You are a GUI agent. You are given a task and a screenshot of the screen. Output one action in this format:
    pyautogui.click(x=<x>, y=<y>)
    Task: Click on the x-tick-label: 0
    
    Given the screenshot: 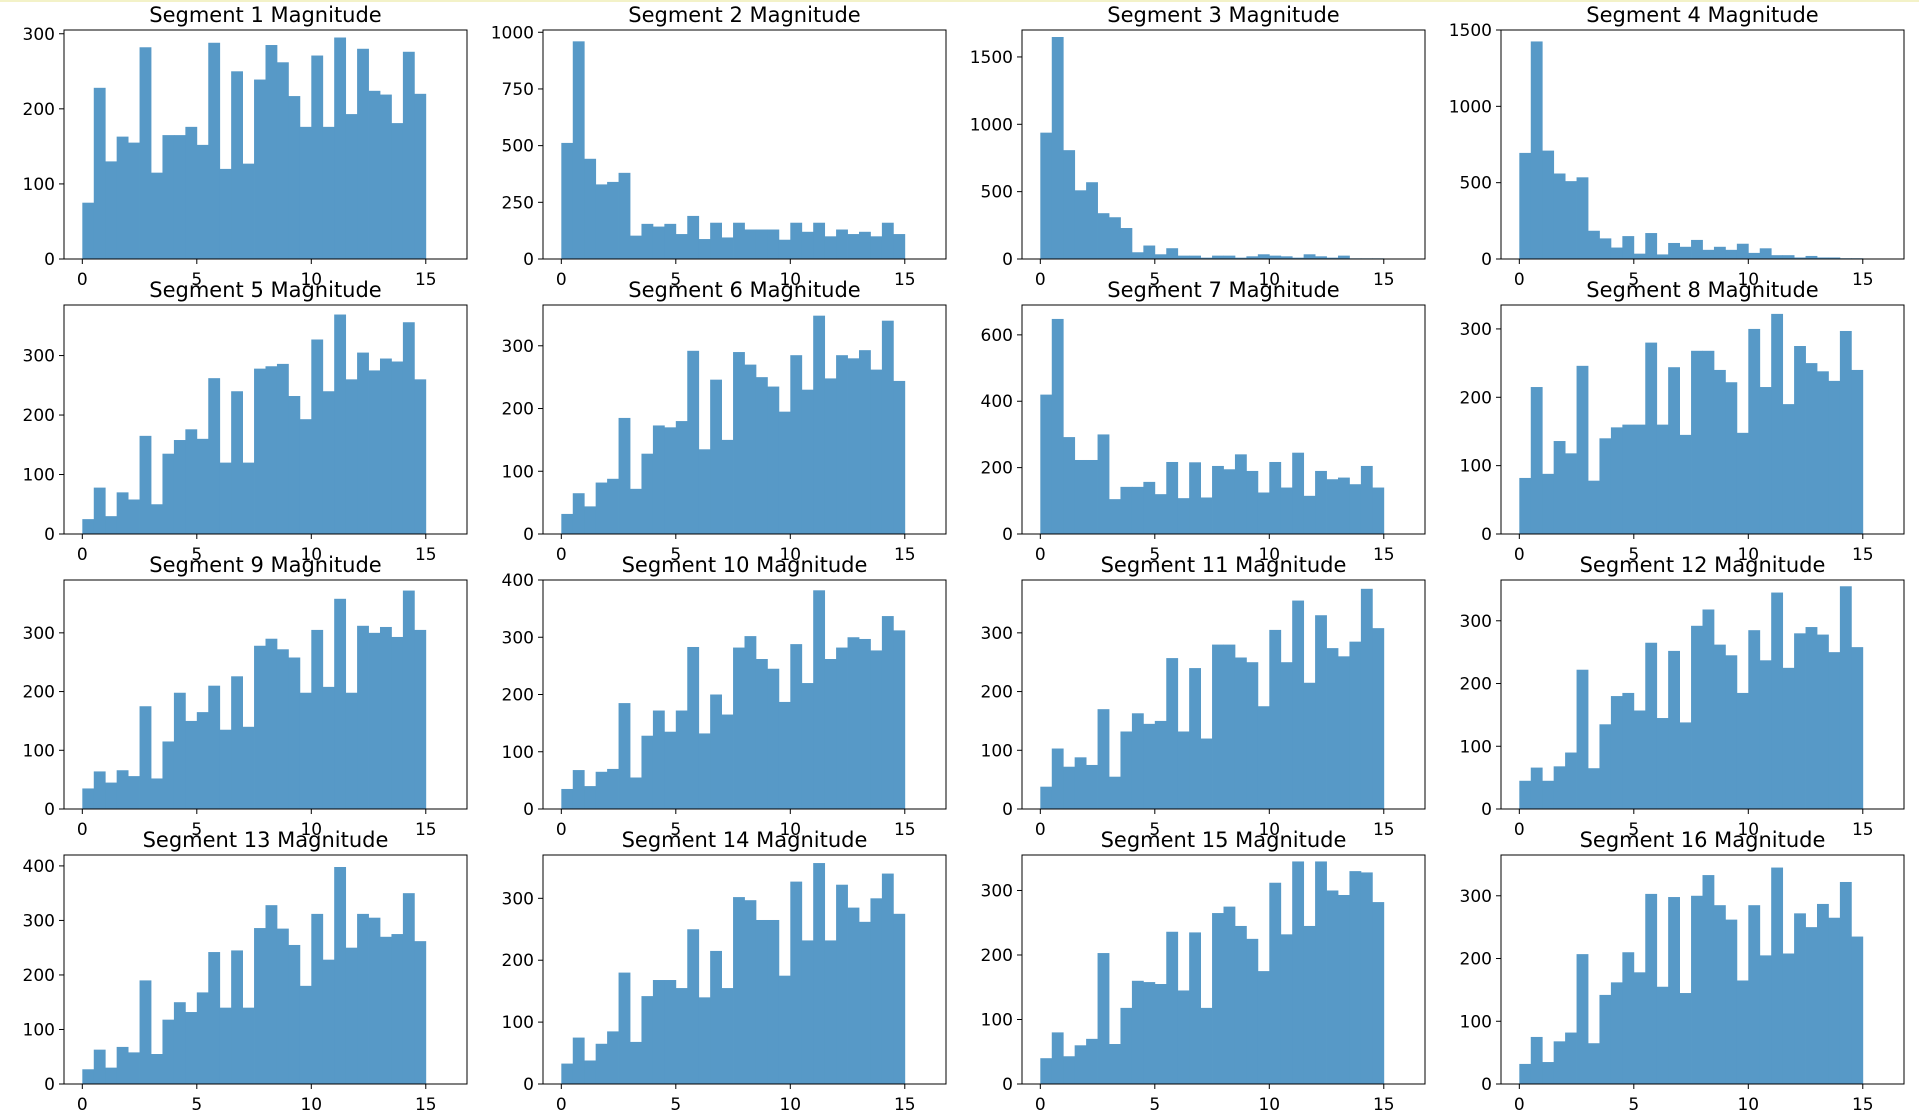 What is the action you would take?
    pyautogui.click(x=561, y=280)
    